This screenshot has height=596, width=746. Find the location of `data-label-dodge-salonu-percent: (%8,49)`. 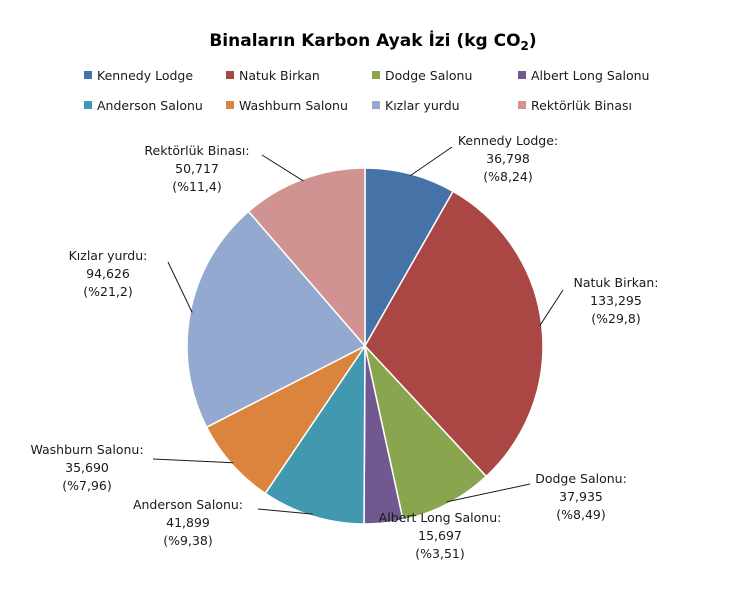

data-label-dodge-salonu-percent: (%8,49) is located at coordinates (580, 514).